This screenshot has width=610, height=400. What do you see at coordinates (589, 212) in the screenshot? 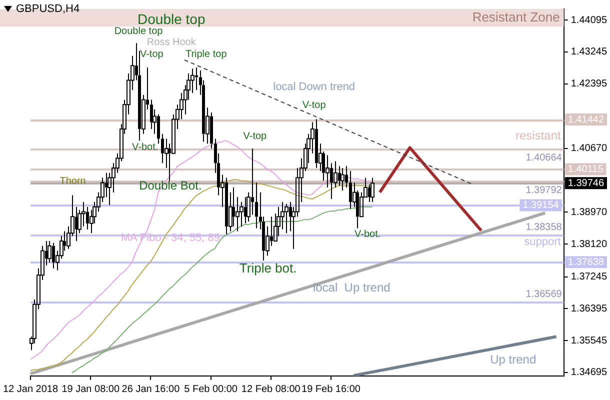
I see `y-tick-label: 1.38970` at bounding box center [589, 212].